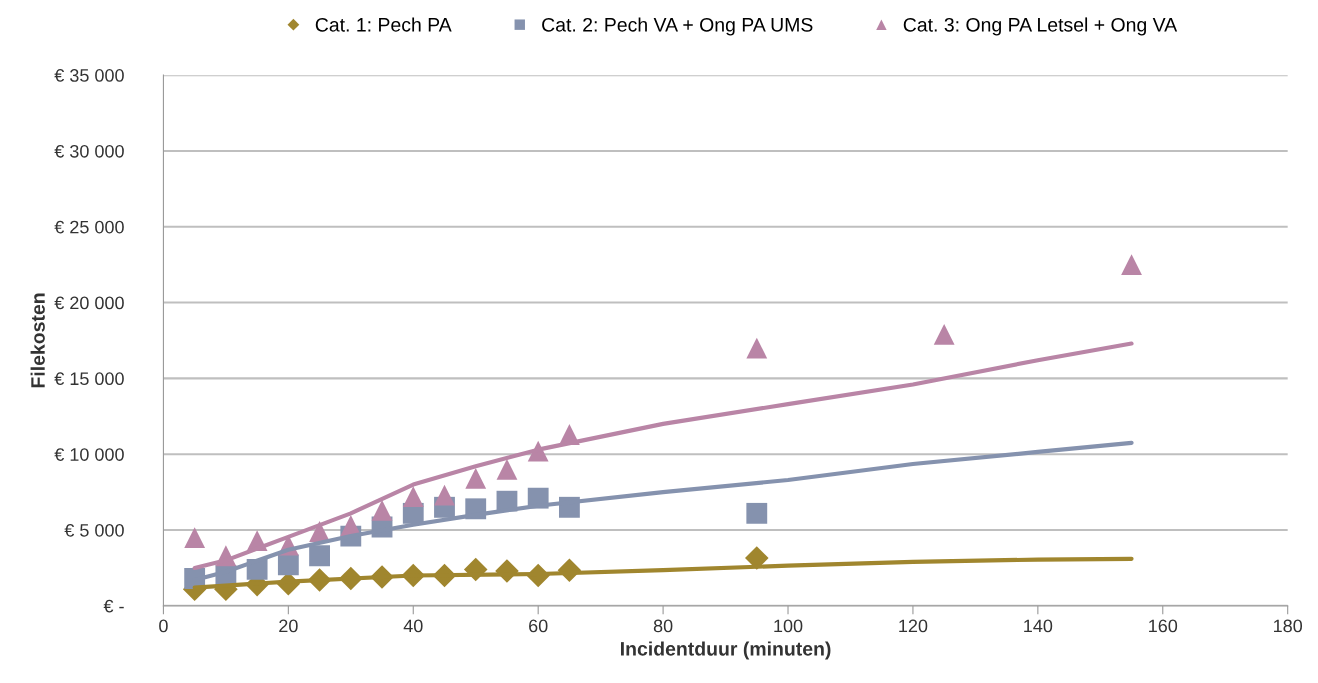  I want to click on x-tick-label: 120, so click(913, 626).